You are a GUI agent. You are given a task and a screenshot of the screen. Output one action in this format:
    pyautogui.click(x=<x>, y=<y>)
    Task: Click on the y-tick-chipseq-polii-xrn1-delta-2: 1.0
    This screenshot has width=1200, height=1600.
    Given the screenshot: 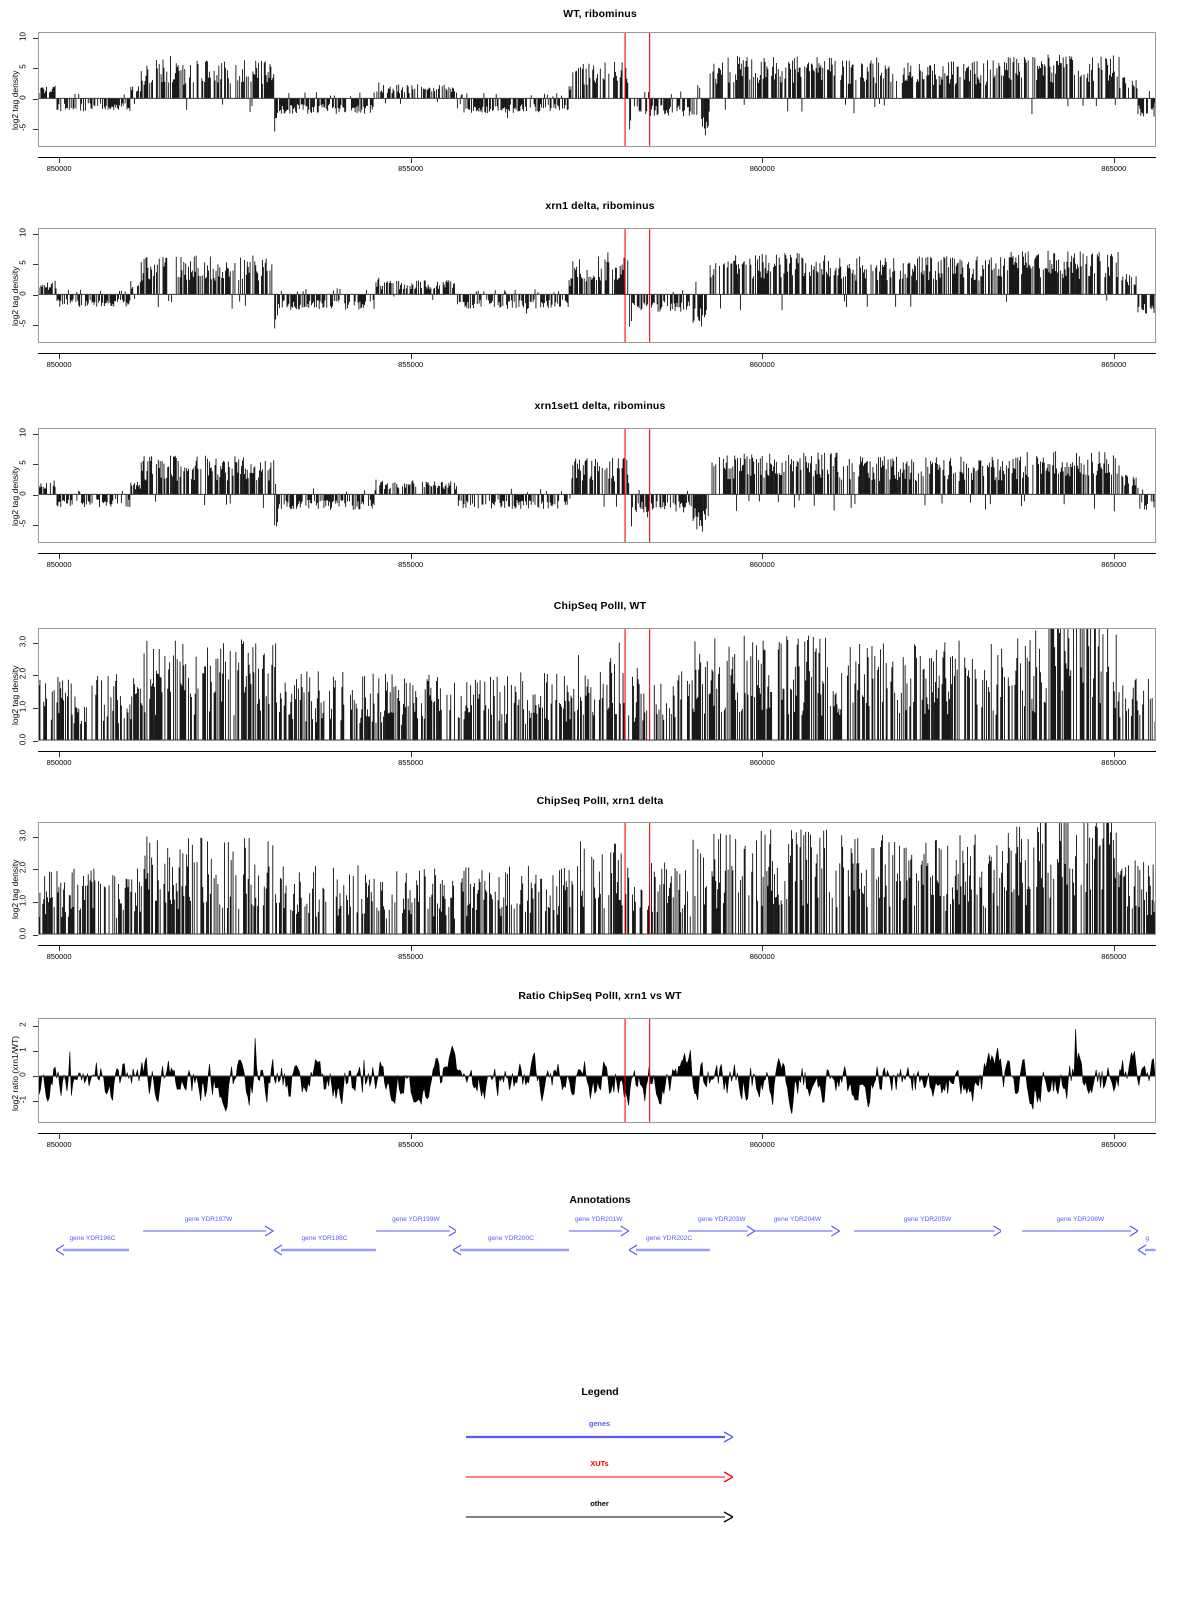 What is the action you would take?
    pyautogui.click(x=23, y=901)
    